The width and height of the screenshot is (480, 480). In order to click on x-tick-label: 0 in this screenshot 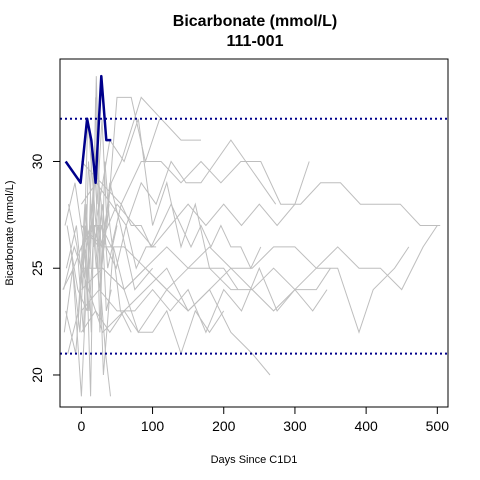, I will do `click(81, 426)`.